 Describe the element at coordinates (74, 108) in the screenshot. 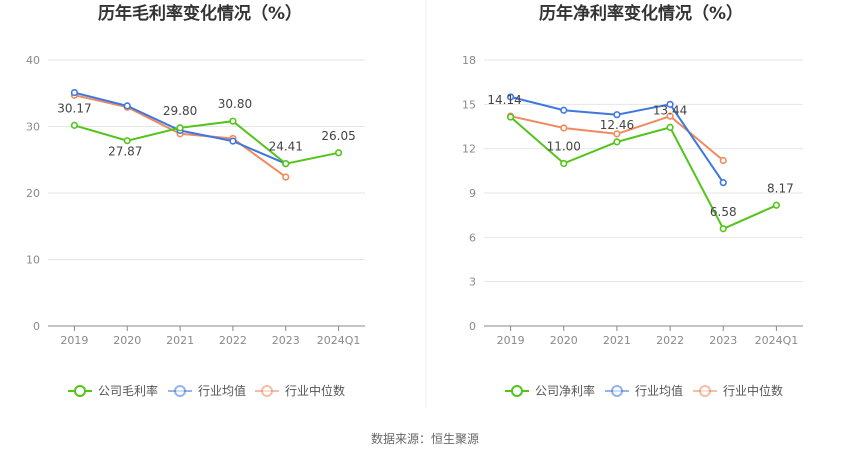

I see `data-label: 30.17` at that location.